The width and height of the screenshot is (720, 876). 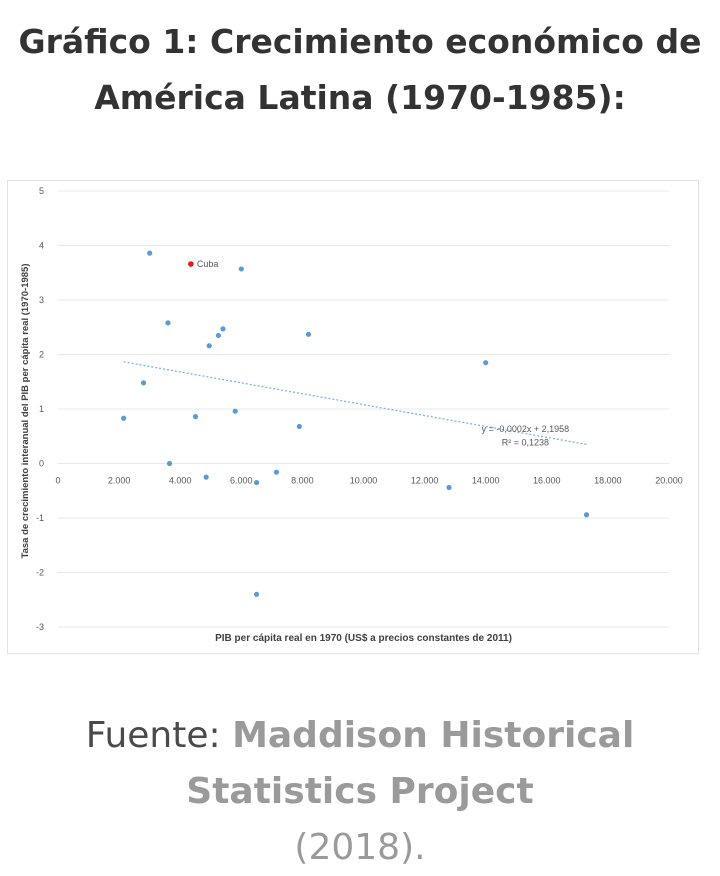 What do you see at coordinates (364, 481) in the screenshot?
I see `x-tick-label: 10.000` at bounding box center [364, 481].